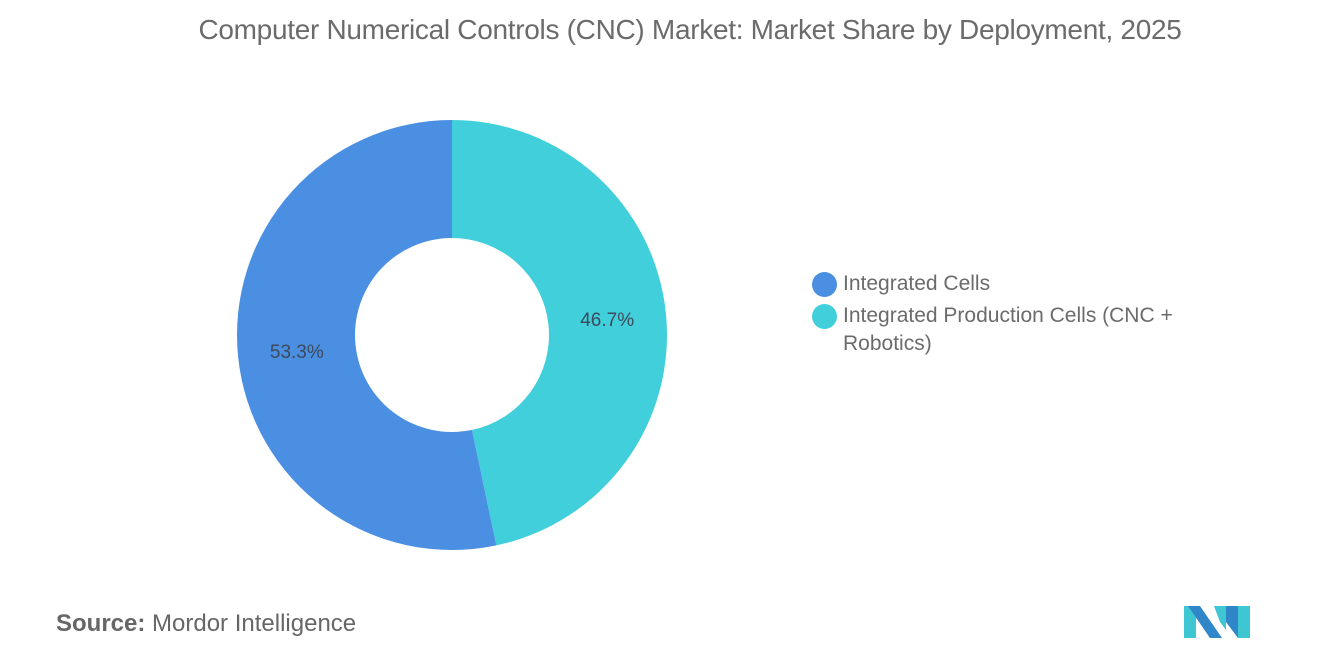  Describe the element at coordinates (1217, 622) in the screenshot. I see `mordor-intelligence-logo-icon` at that location.